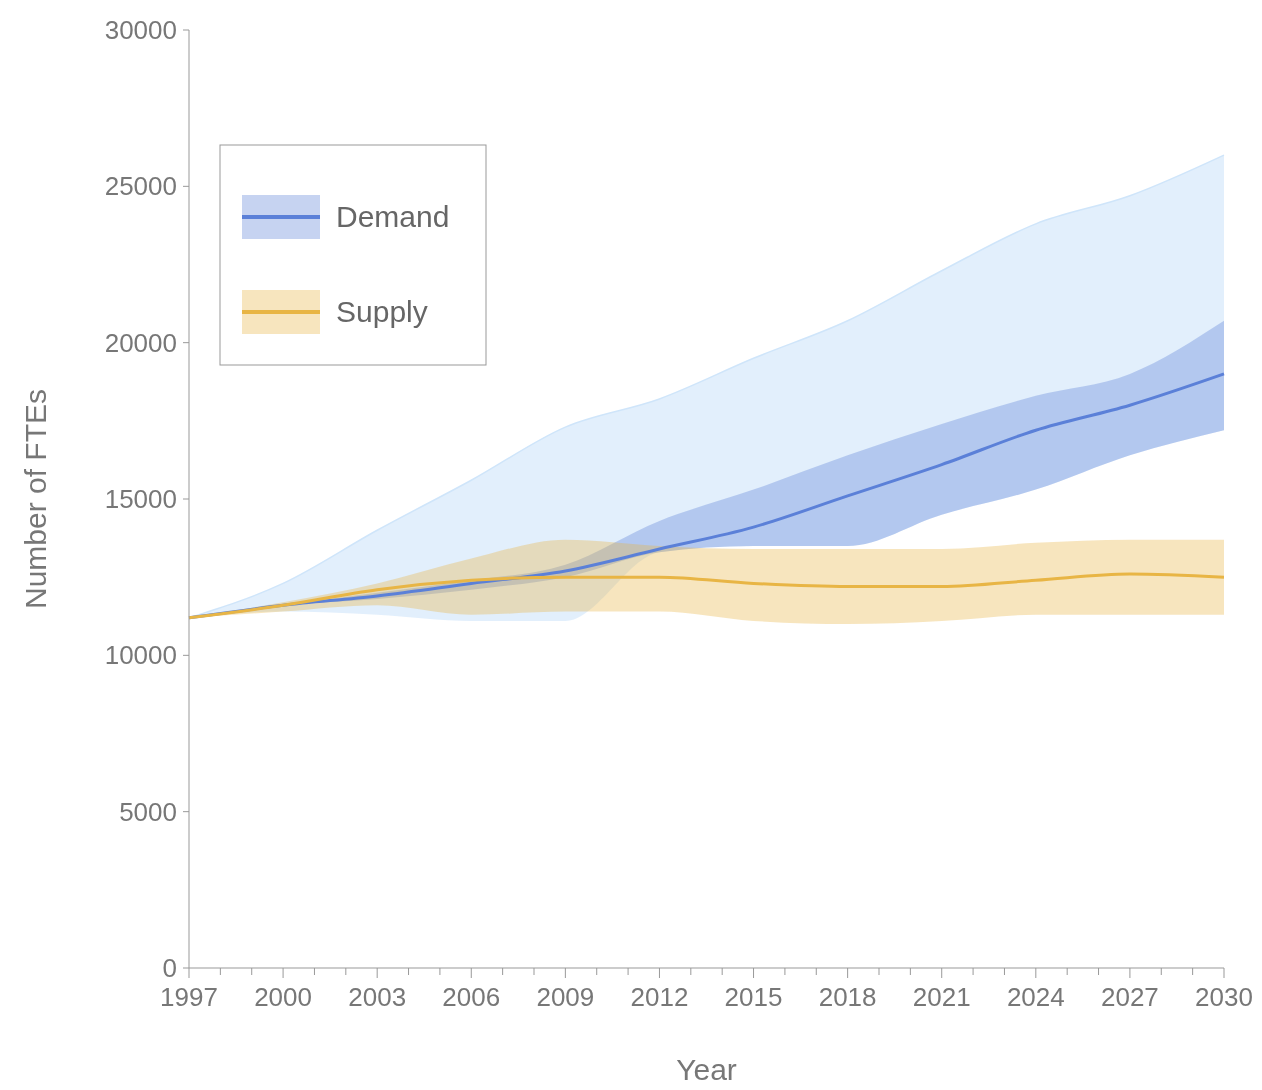 This screenshot has height=1090, width=1262. Describe the element at coordinates (377, 997) in the screenshot. I see `x-tick-label: 2003` at that location.